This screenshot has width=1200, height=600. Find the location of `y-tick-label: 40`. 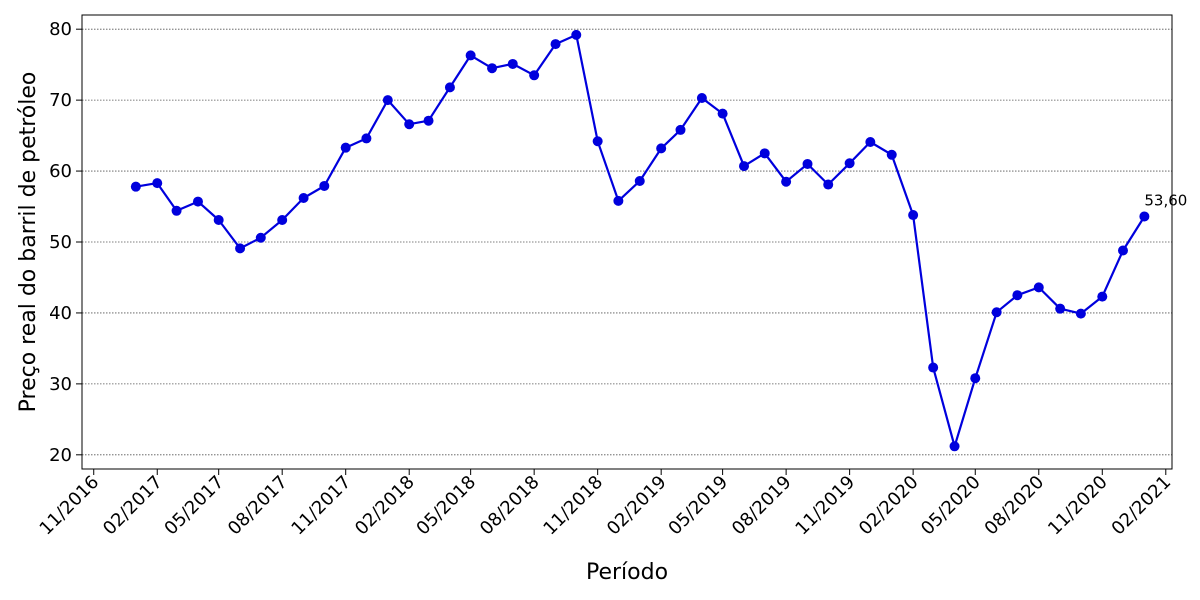

y-tick-label: 40 is located at coordinates (60, 313).